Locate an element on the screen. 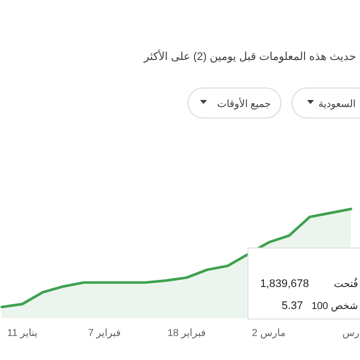 The image size is (360, 360). region-dropdown: السعودية is located at coordinates (326, 103).